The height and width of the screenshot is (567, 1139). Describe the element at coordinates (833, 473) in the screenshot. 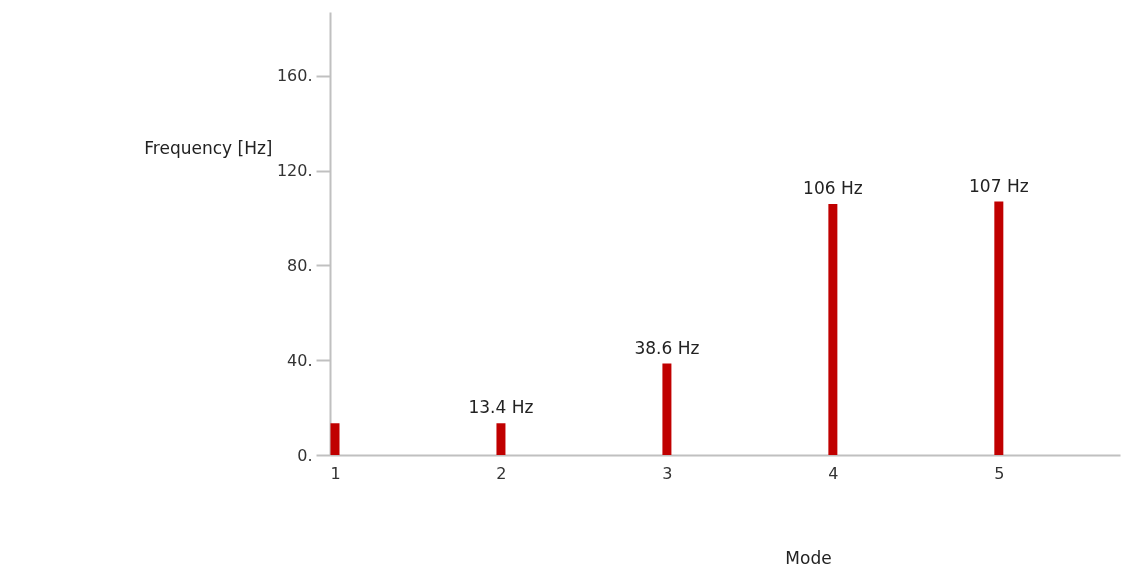

I see `x-tick-label: 4` at that location.